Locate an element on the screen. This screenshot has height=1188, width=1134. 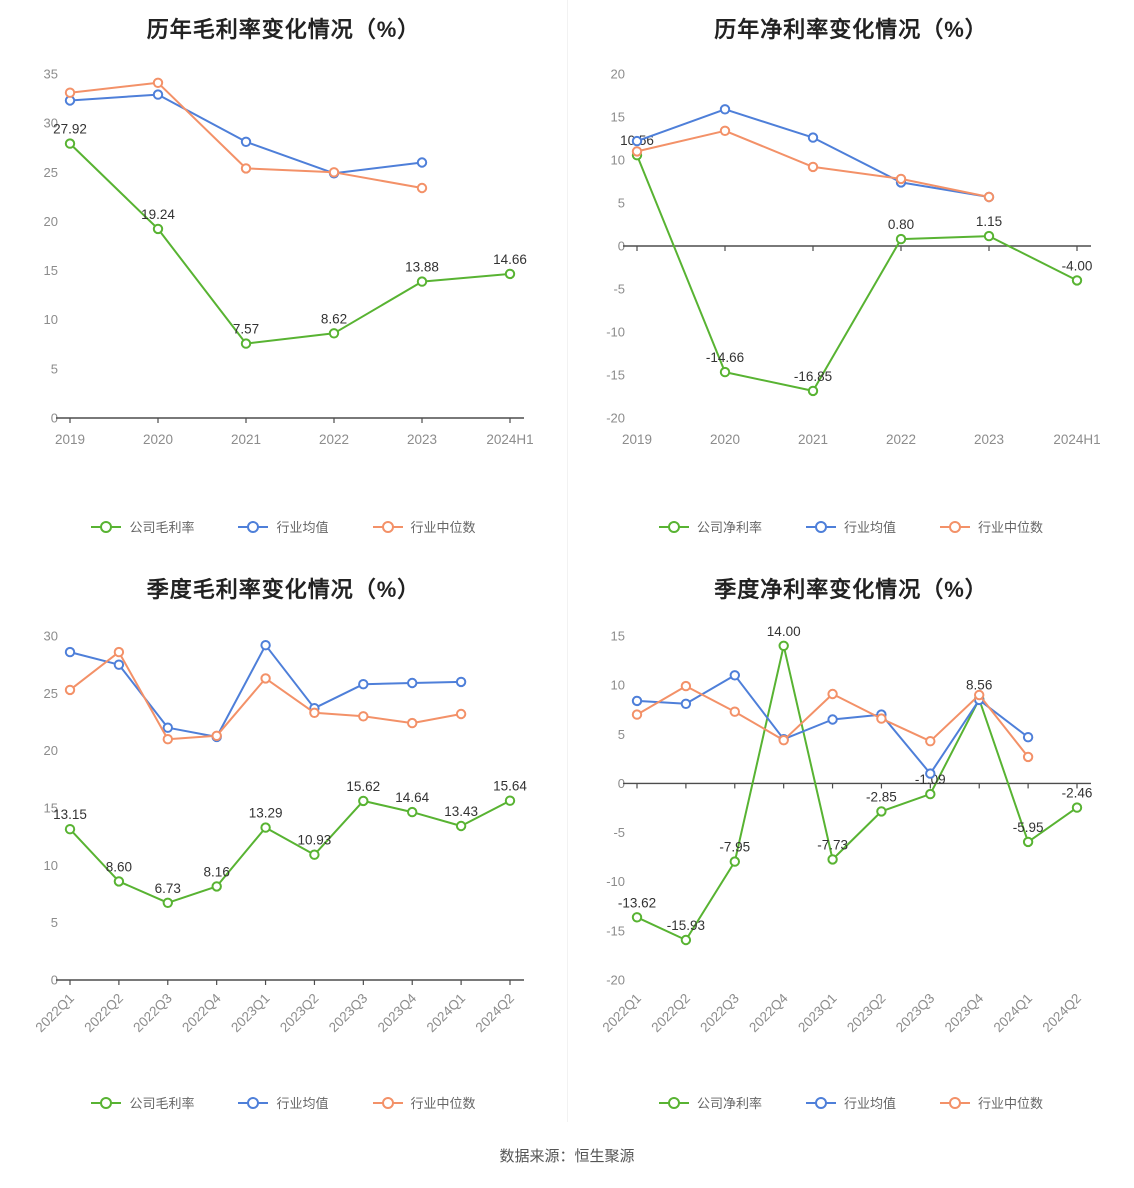
data-label: -1.09 is located at coordinates (930, 779).